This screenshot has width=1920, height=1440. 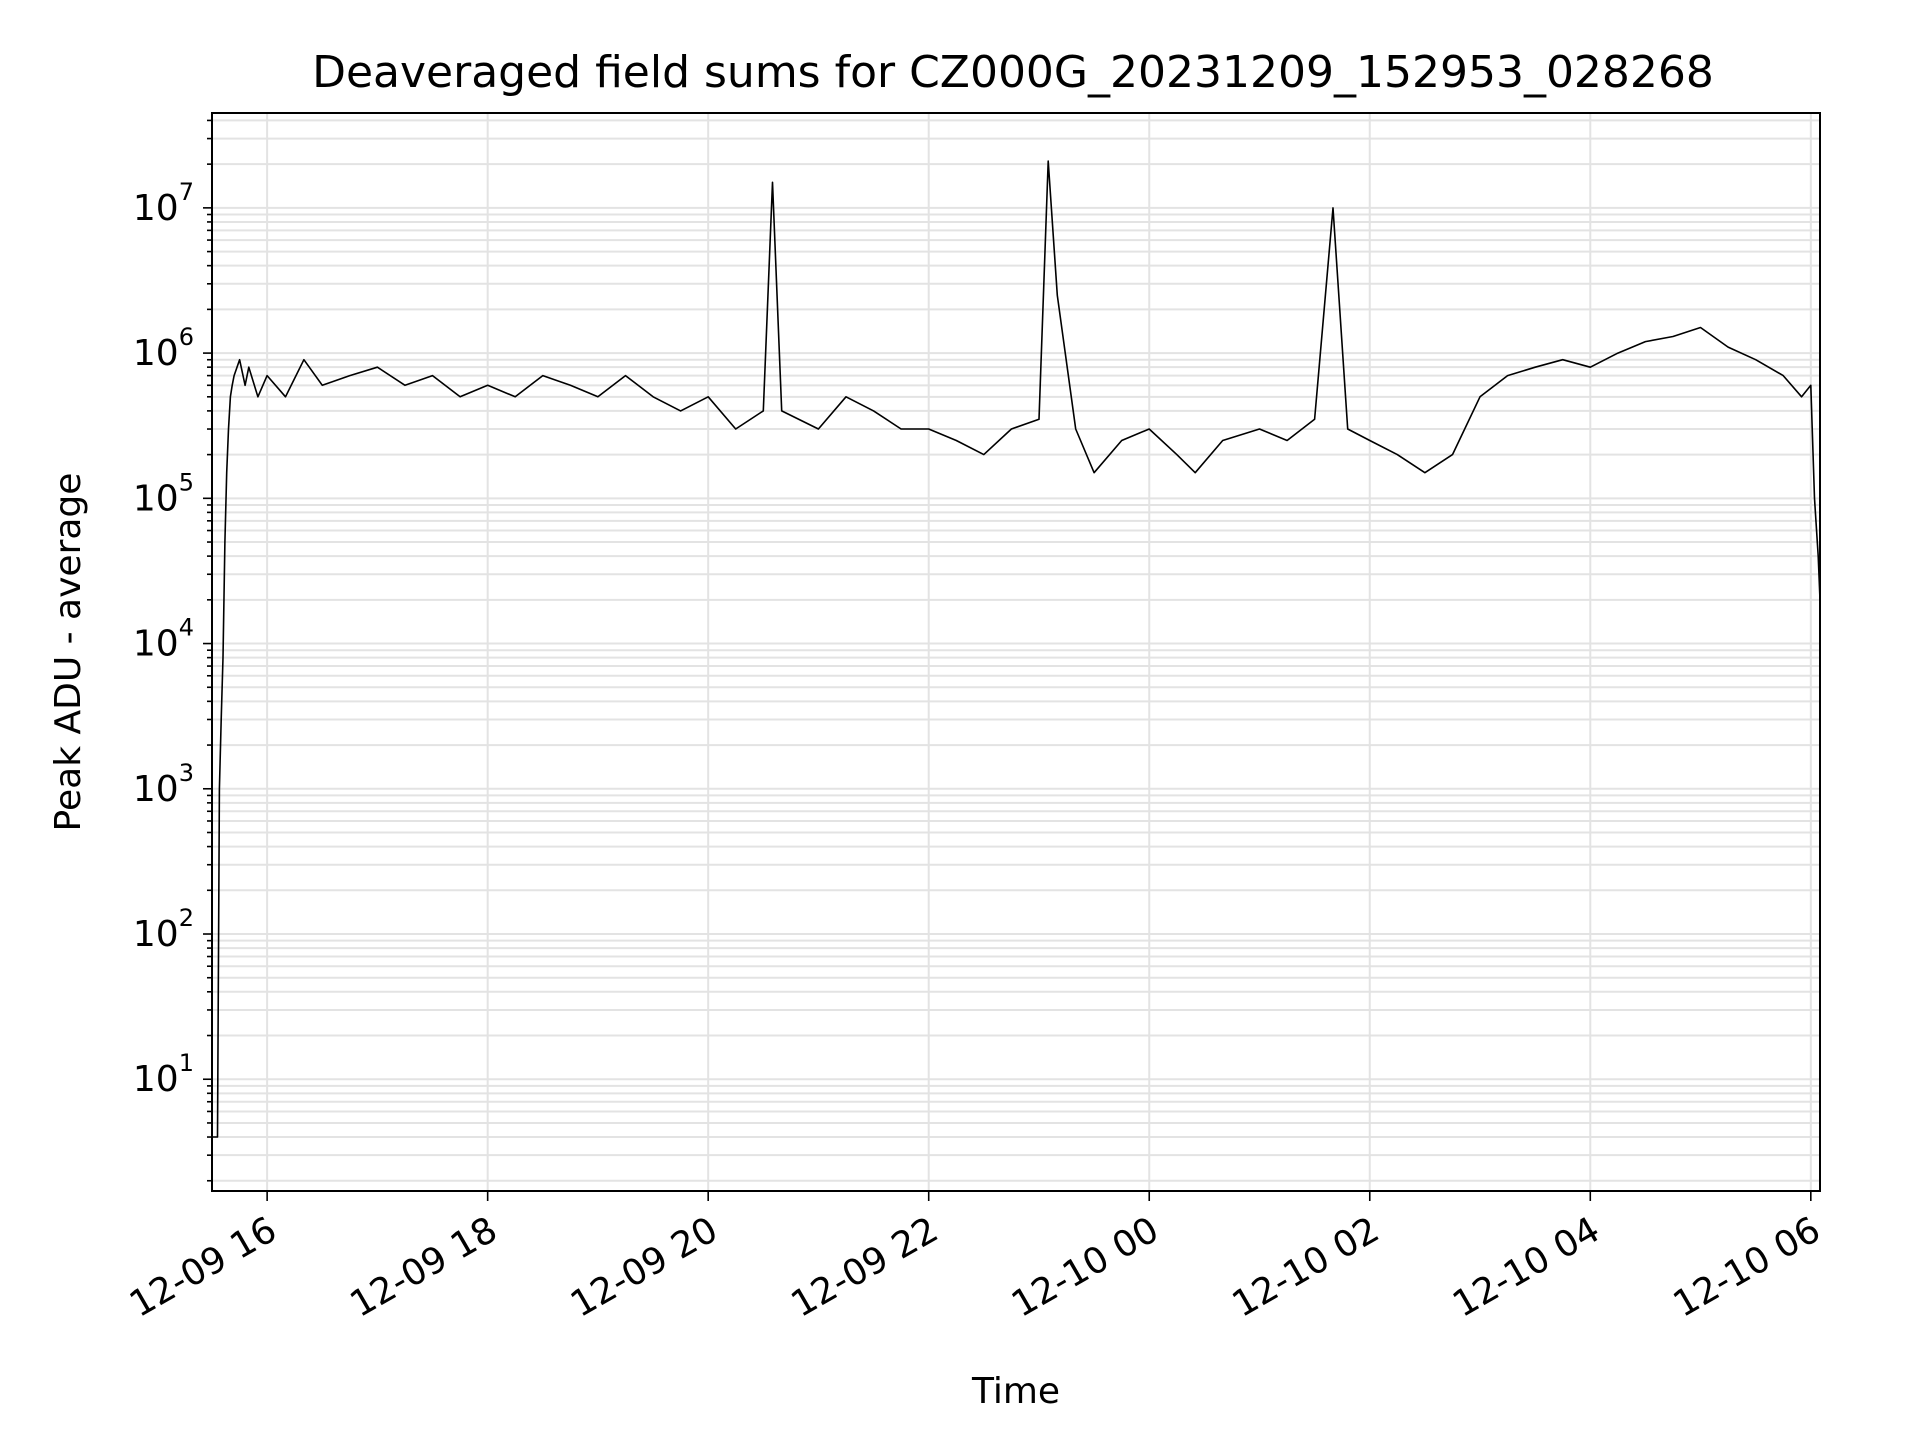 I want to click on y-tick-exponent: 5, so click(x=186, y=482).